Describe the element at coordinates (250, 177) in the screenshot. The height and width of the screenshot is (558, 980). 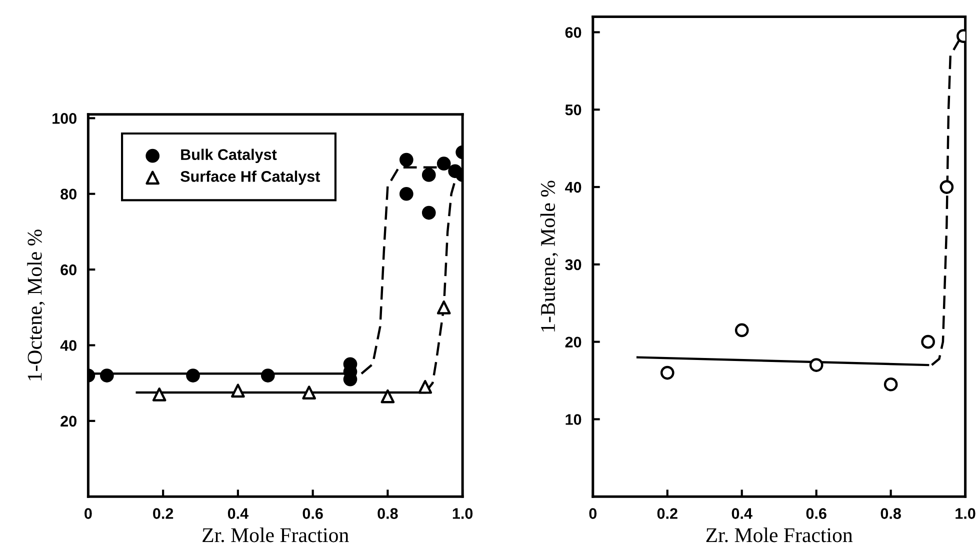
I see `legend-label: Surface Hf Catalyst` at that location.